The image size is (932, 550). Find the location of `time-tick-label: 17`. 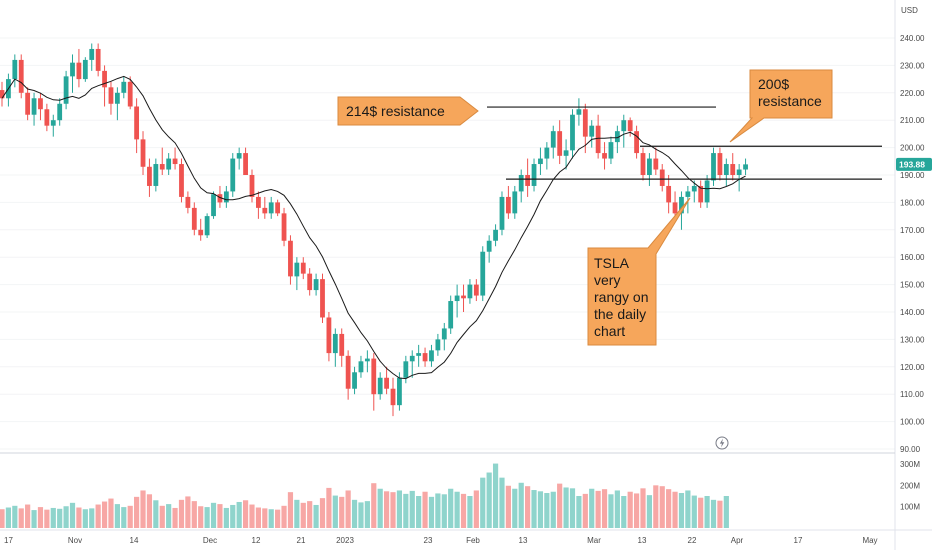

time-tick-label: 17 is located at coordinates (798, 540).